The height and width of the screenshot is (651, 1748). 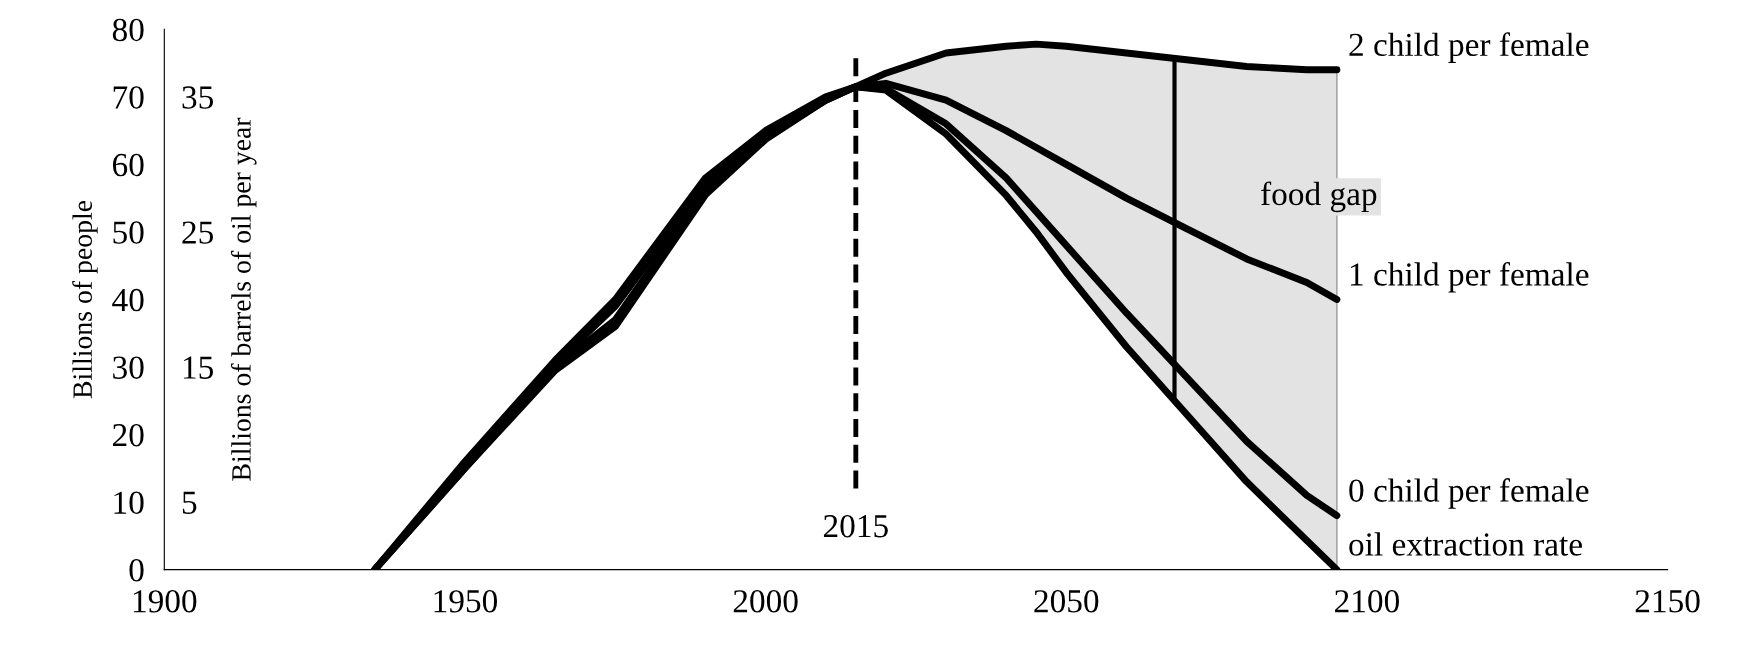 What do you see at coordinates (129, 502) in the screenshot?
I see `y-tick-label: 10` at bounding box center [129, 502].